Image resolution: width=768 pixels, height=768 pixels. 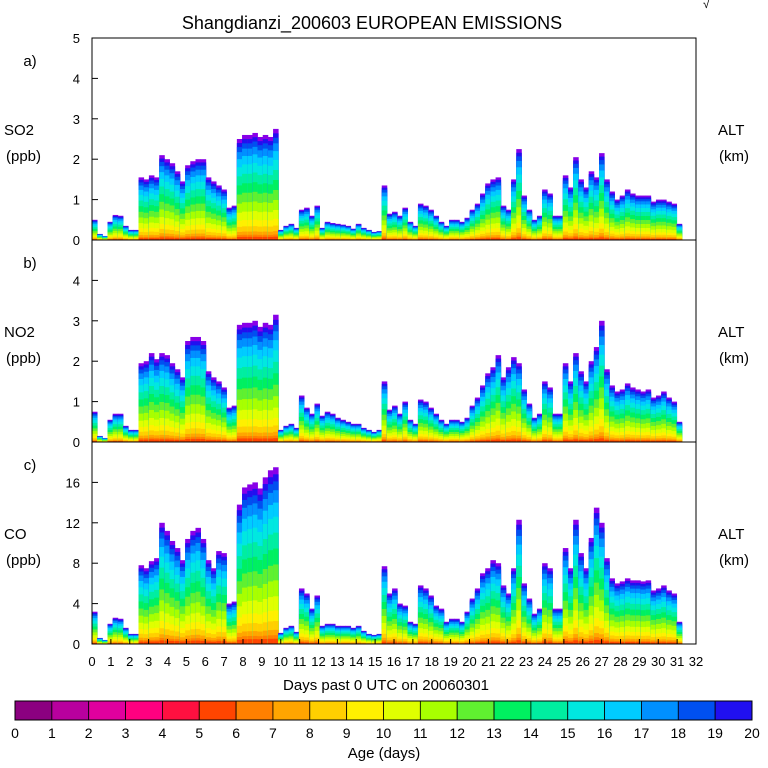 I want to click on species-label: NO2, so click(x=19, y=332).